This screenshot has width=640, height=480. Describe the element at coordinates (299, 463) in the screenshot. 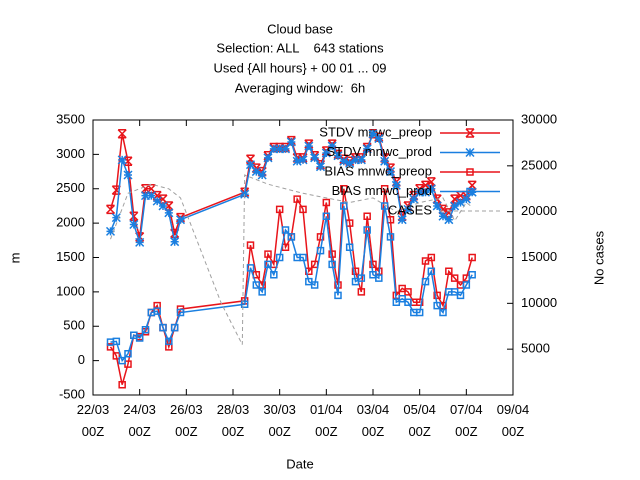

I see `x-axis-label: Date` at that location.